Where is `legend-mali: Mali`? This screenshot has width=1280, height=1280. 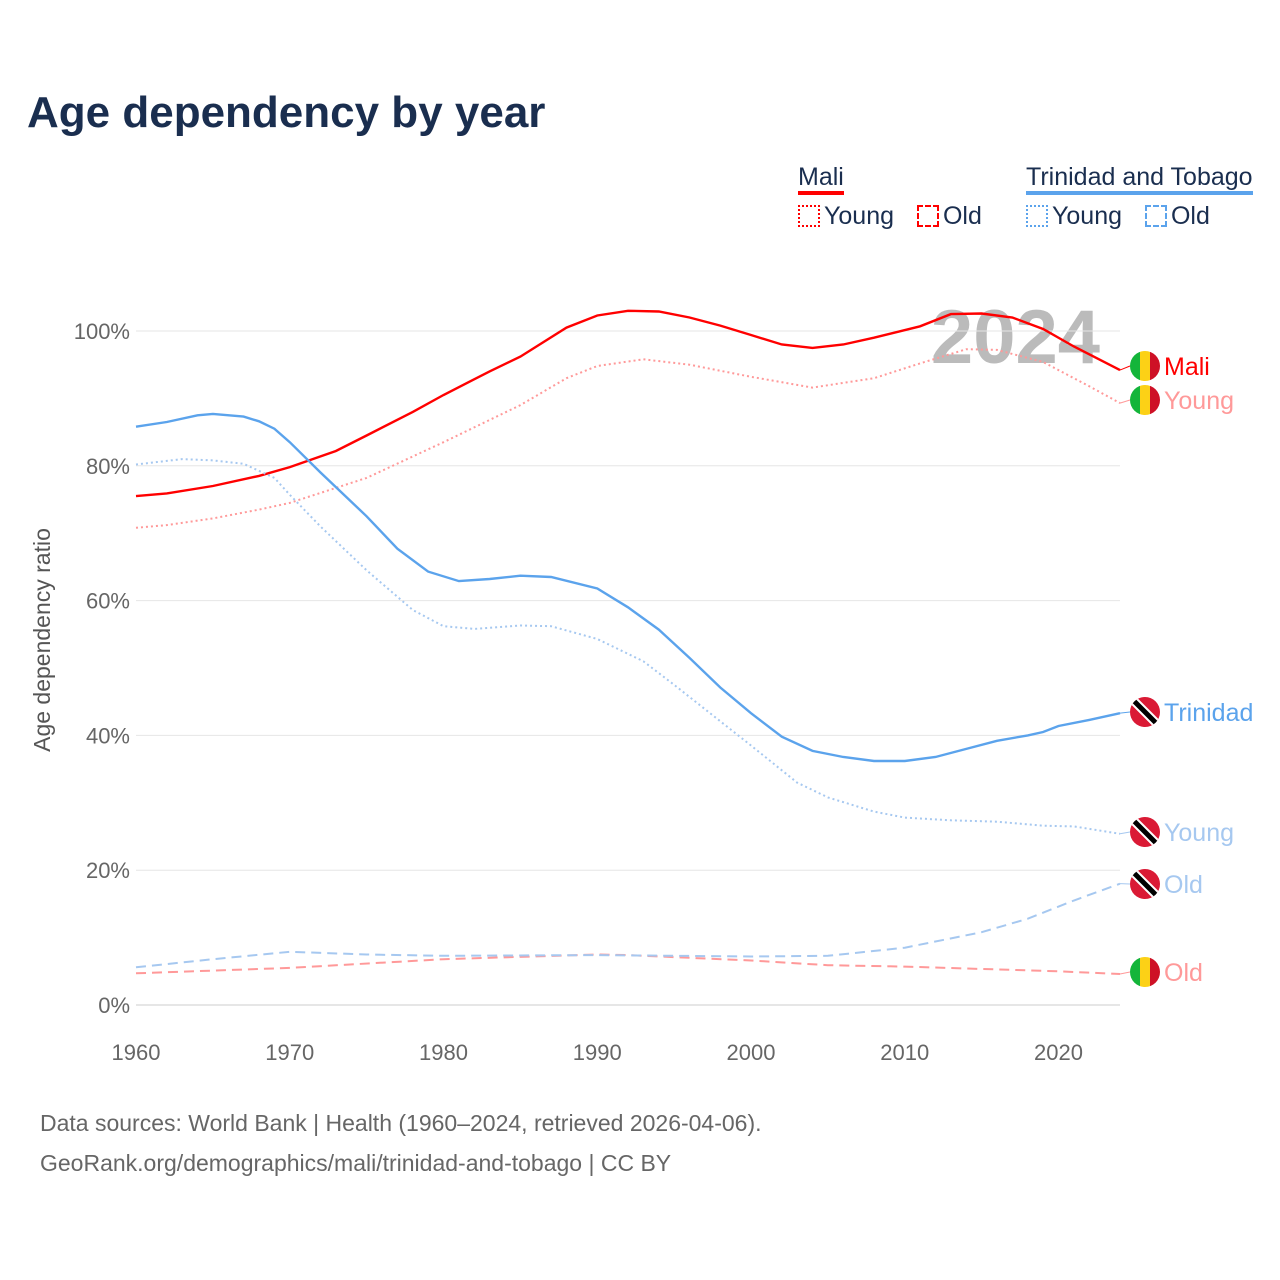
legend-mali: Mali is located at coordinates (821, 179).